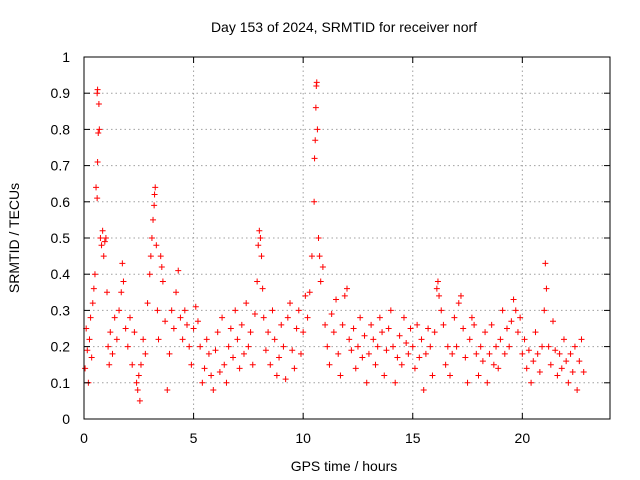  Describe the element at coordinates (194, 438) in the screenshot. I see `x-tick-label: 5` at that location.